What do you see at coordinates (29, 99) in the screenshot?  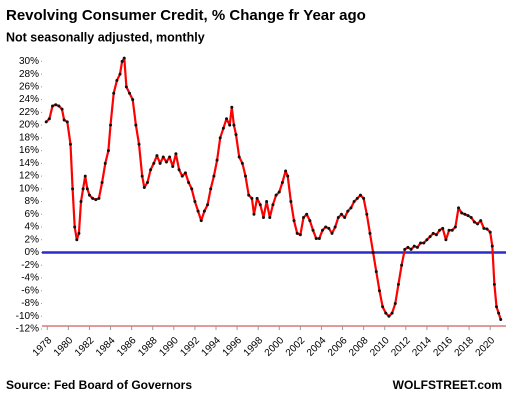 I see `y-tick-label: 24%` at bounding box center [29, 99].